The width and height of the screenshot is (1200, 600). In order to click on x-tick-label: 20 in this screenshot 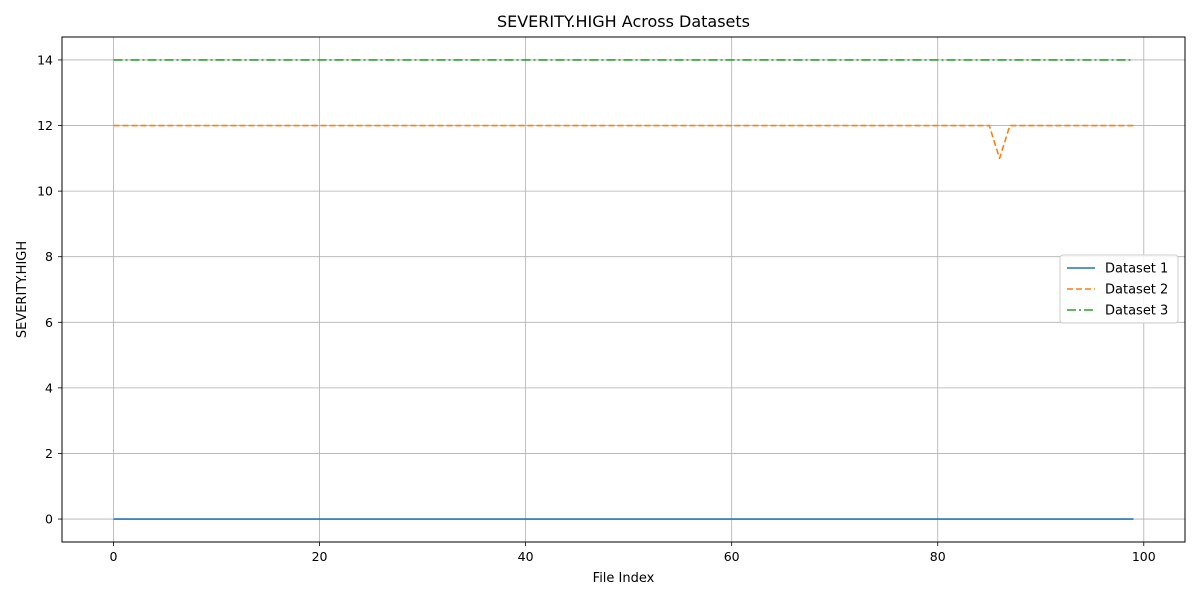, I will do `click(320, 556)`.